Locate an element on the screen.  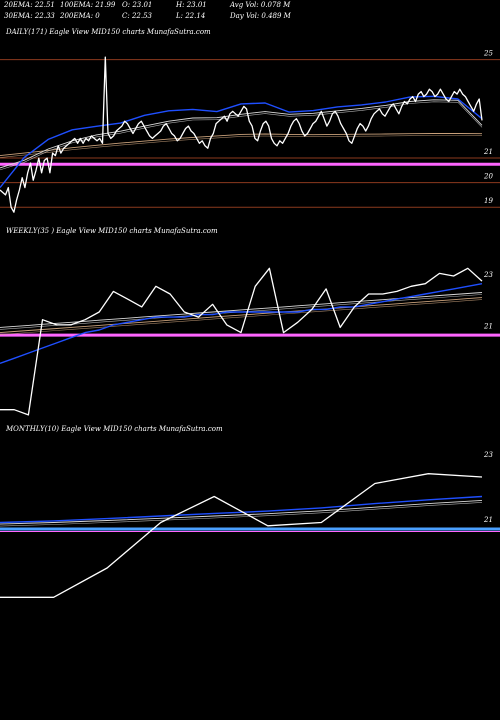
daily-y-tick-label: 20 is located at coordinates (488, 177).